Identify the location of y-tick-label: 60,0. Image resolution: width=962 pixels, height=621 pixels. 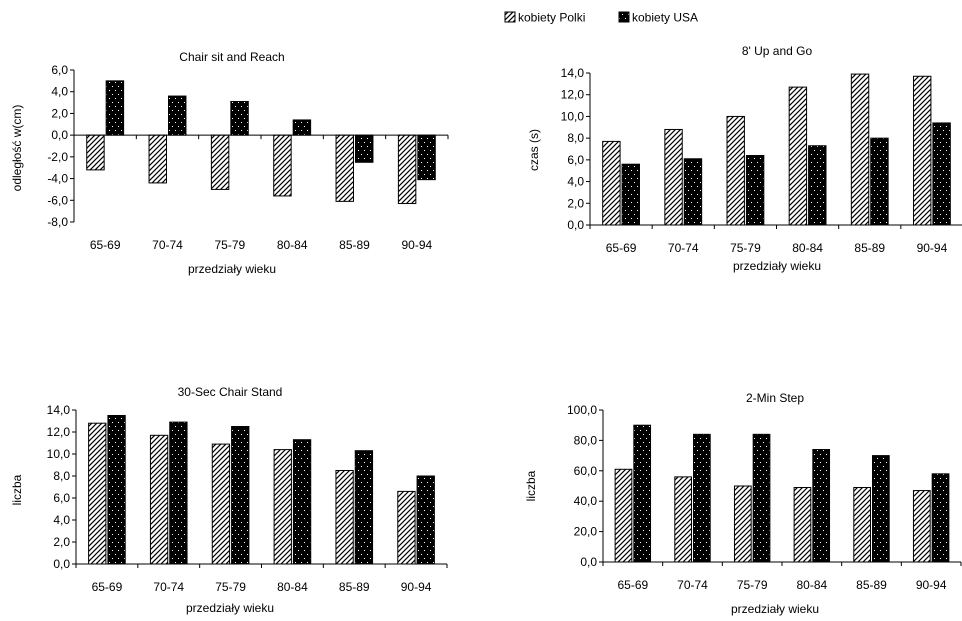
(586, 471).